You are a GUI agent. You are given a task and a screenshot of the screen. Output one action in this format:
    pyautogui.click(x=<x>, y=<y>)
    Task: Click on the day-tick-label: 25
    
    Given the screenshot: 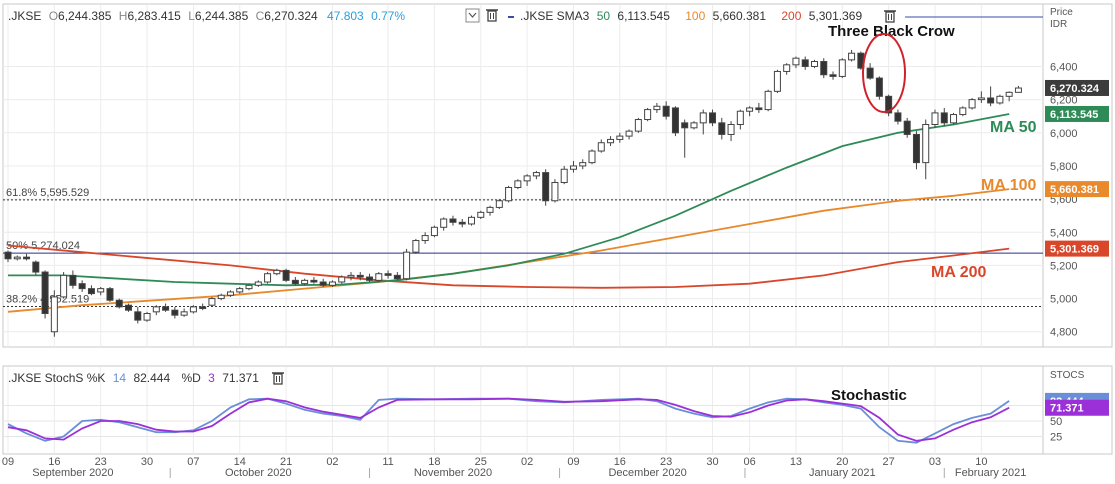 What is the action you would take?
    pyautogui.click(x=481, y=462)
    